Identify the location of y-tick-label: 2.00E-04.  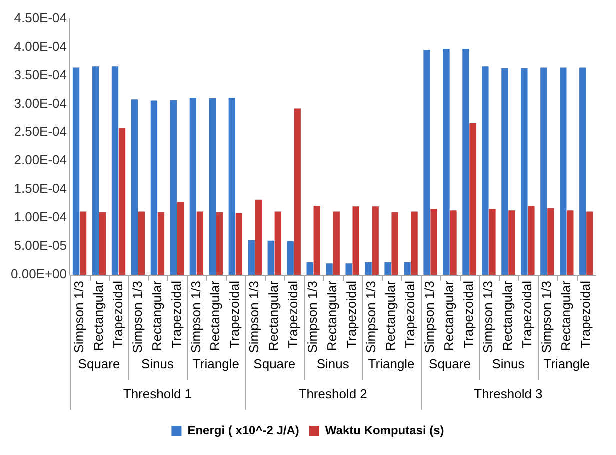
(41, 160).